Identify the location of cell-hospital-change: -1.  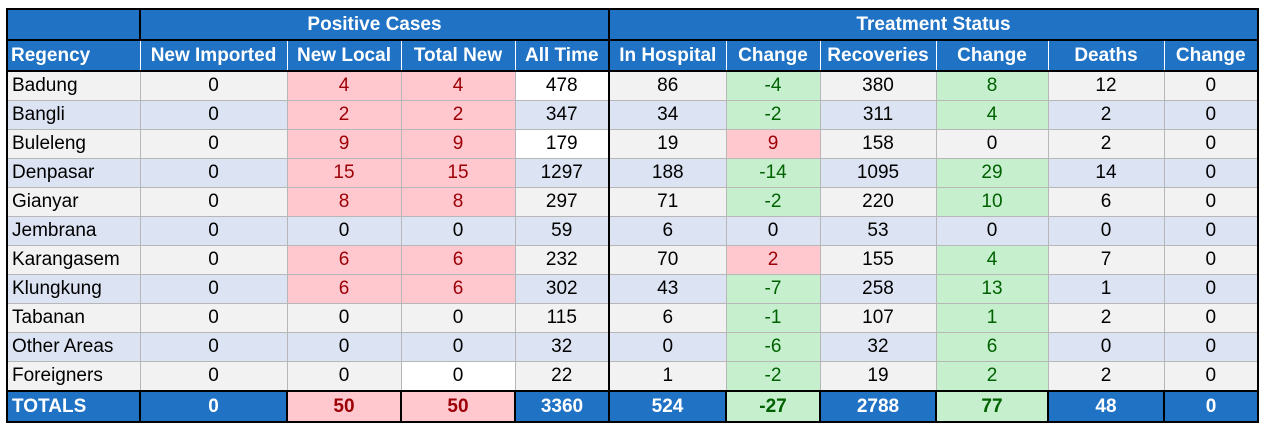
(773, 318).